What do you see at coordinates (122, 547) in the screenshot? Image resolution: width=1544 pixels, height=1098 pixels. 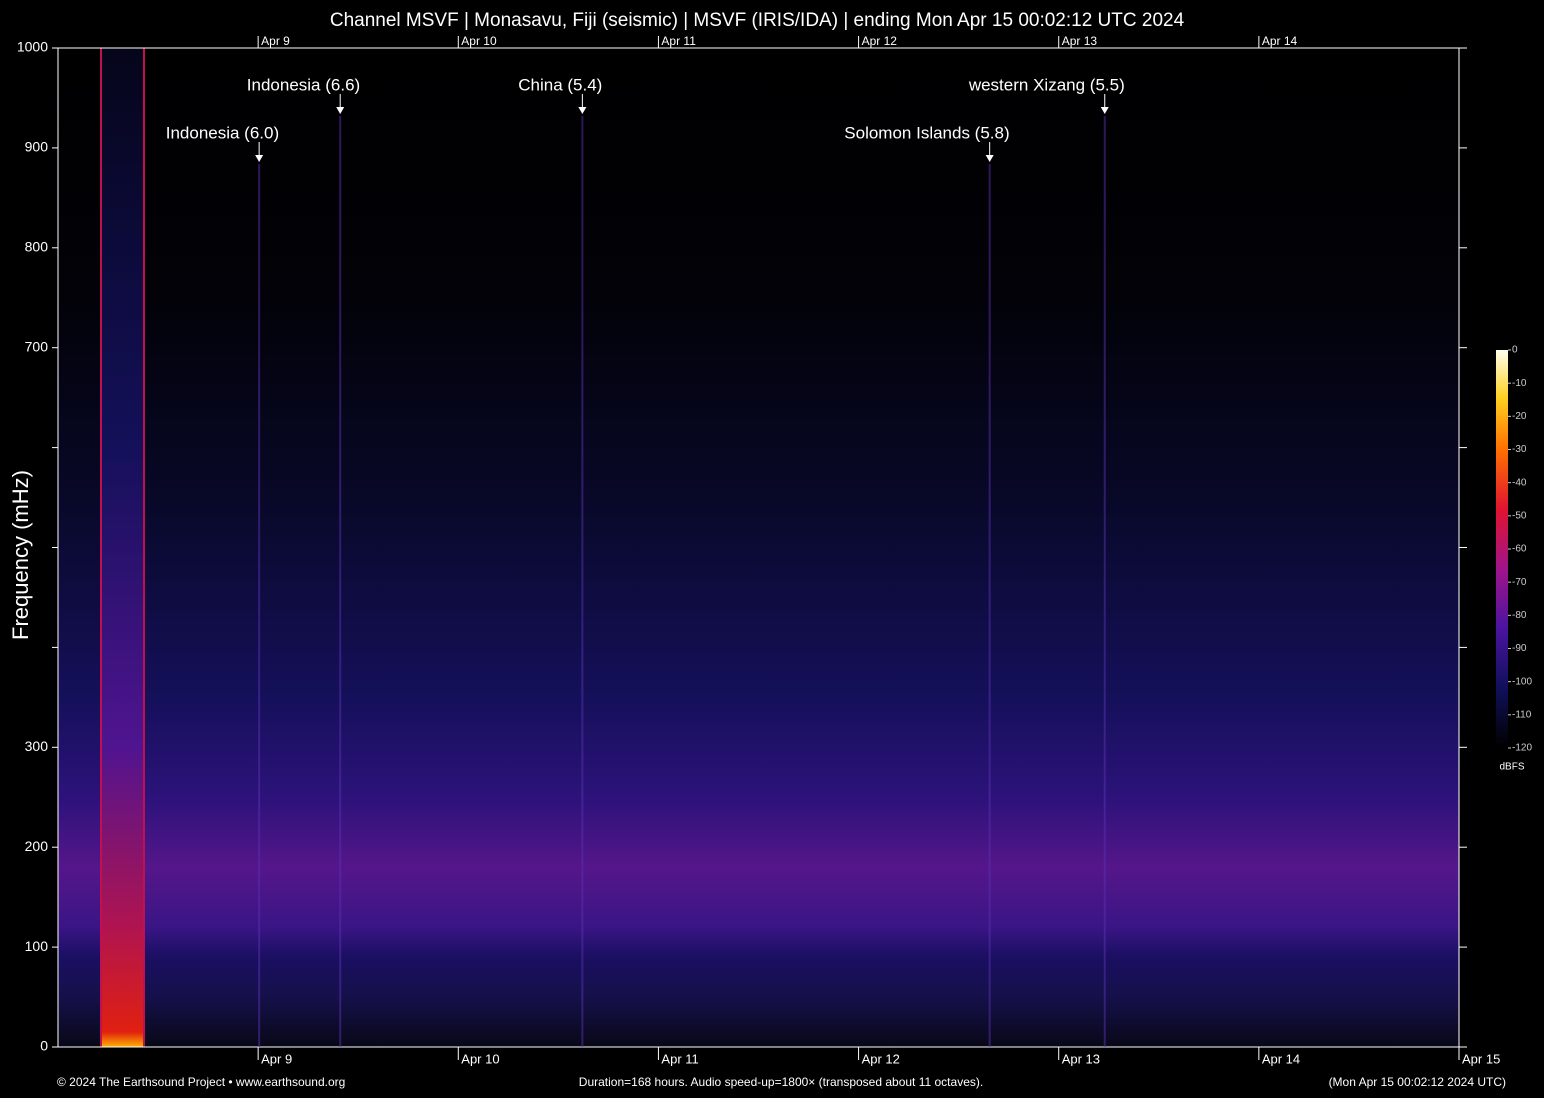 I see `spectrogram-strip` at bounding box center [122, 547].